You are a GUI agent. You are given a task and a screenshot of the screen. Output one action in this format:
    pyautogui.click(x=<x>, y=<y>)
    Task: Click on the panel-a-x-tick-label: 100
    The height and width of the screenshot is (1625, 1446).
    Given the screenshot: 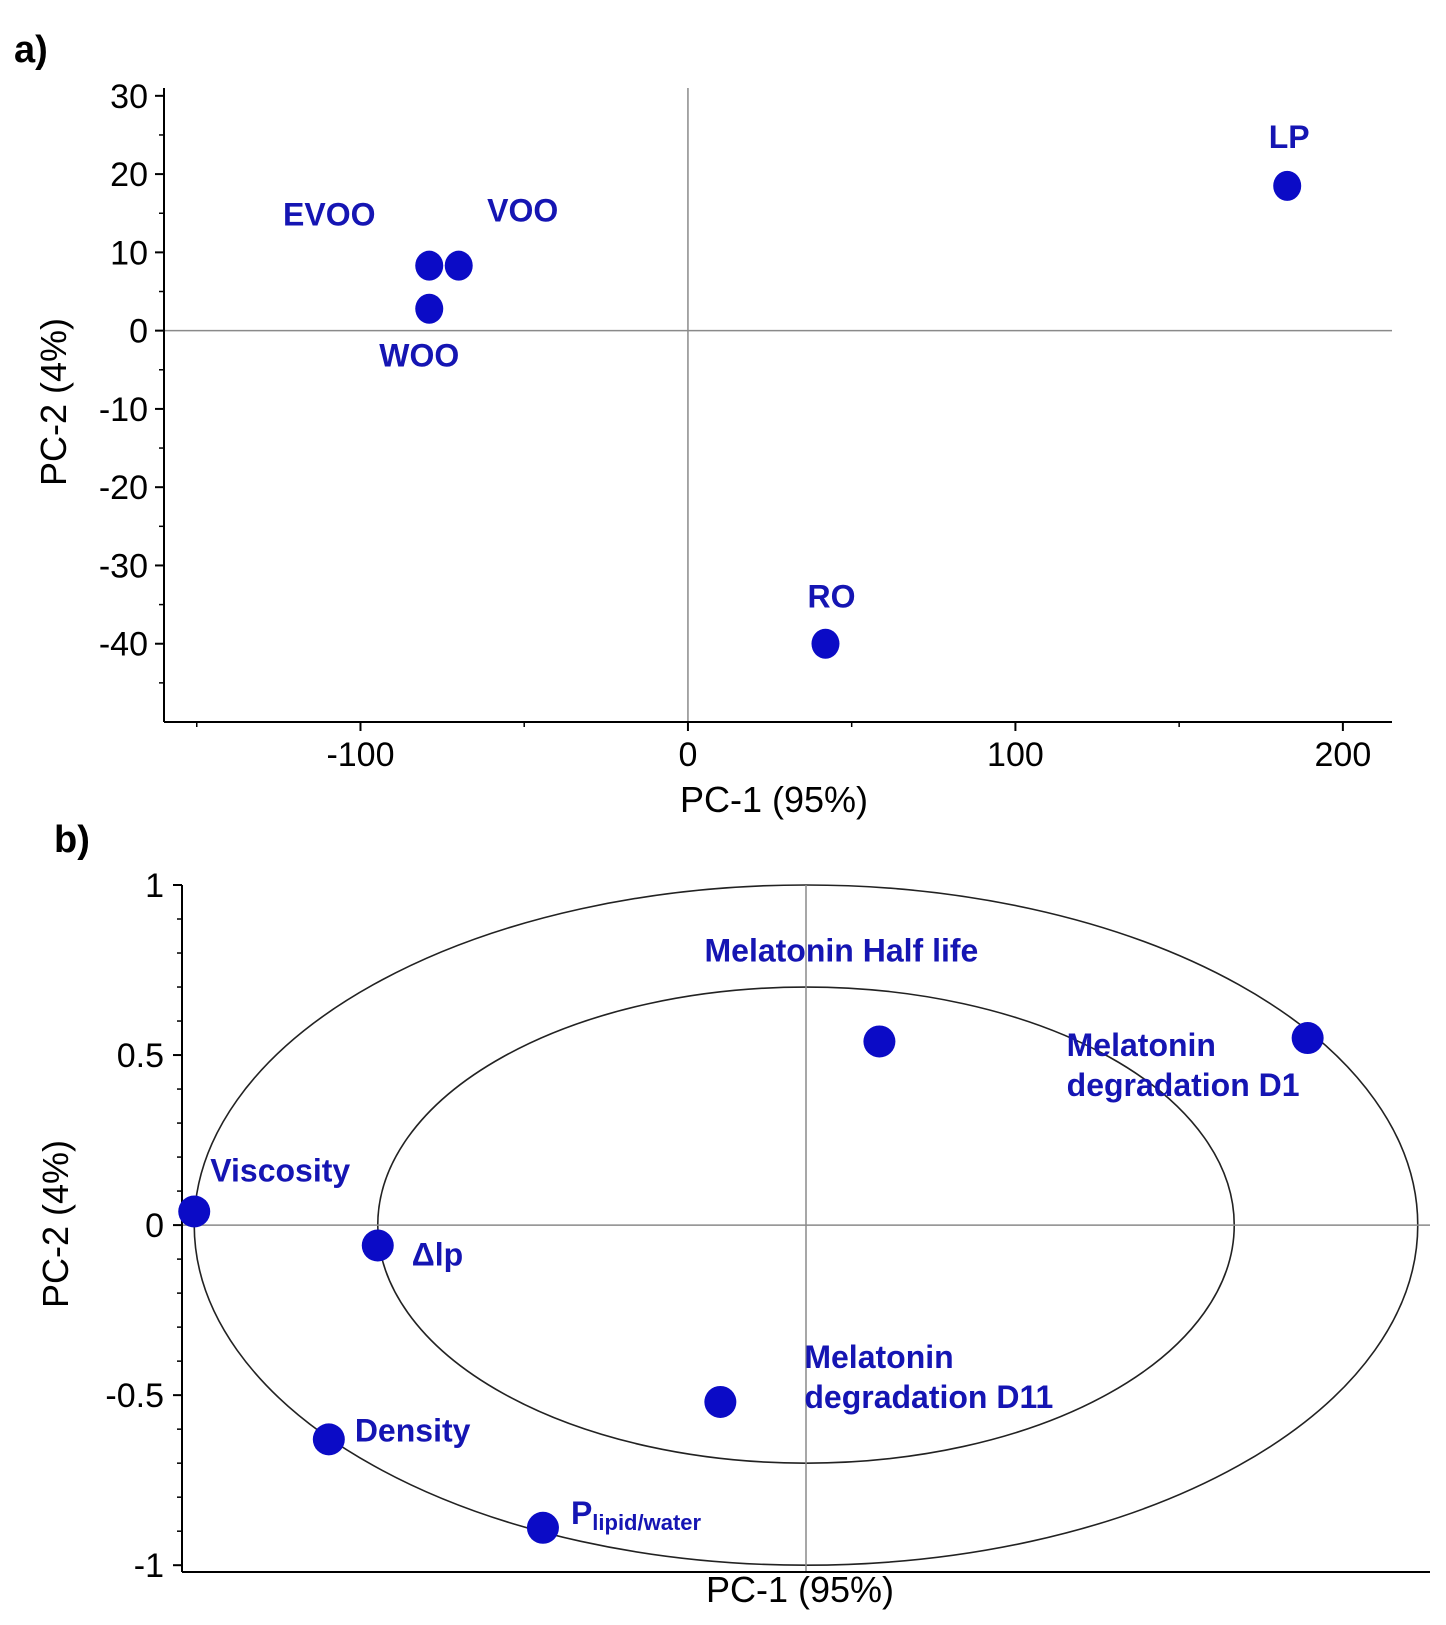 What is the action you would take?
    pyautogui.click(x=1015, y=755)
    